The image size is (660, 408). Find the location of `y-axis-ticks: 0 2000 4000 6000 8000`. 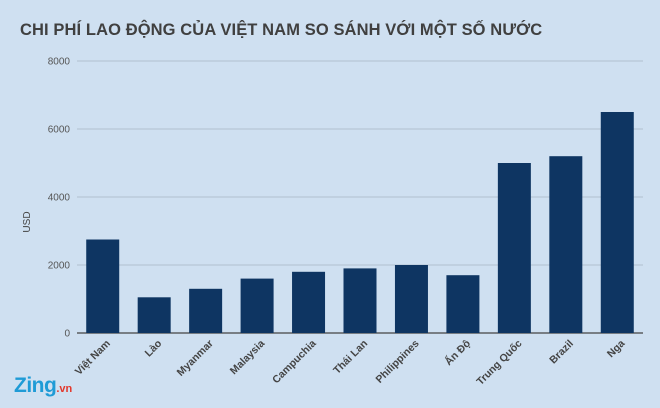

y-axis-ticks: 0 2000 4000 6000 8000 is located at coordinates (59, 198).